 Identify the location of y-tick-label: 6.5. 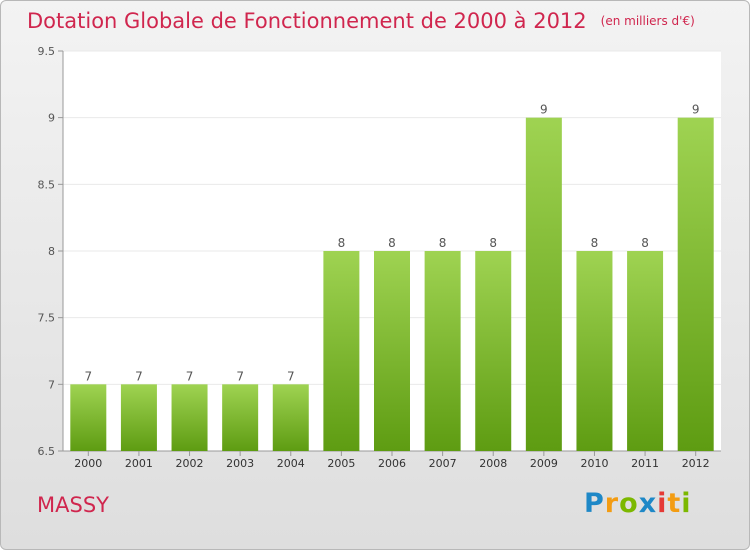
(47, 451).